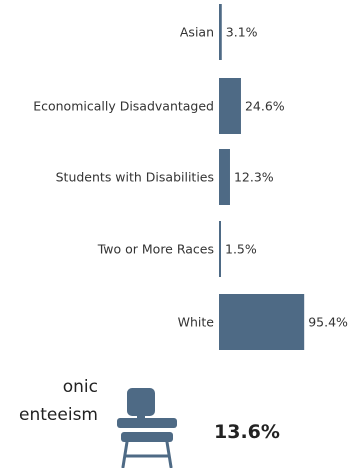 The width and height of the screenshot is (354, 471). I want to click on category-label: Economically Disadvantaged, so click(123, 106).